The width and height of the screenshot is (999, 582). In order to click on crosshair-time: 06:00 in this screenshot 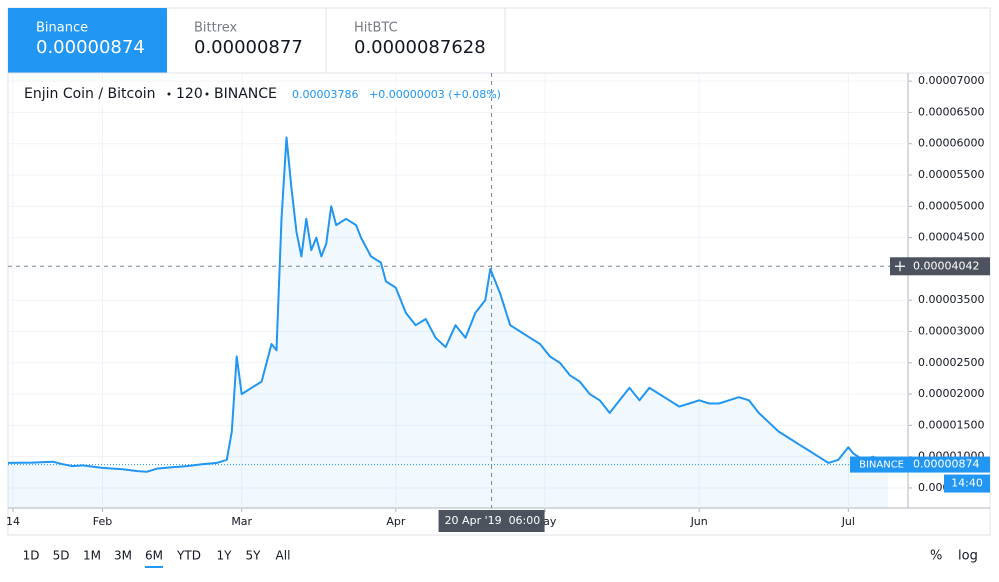, I will do `click(525, 520)`.